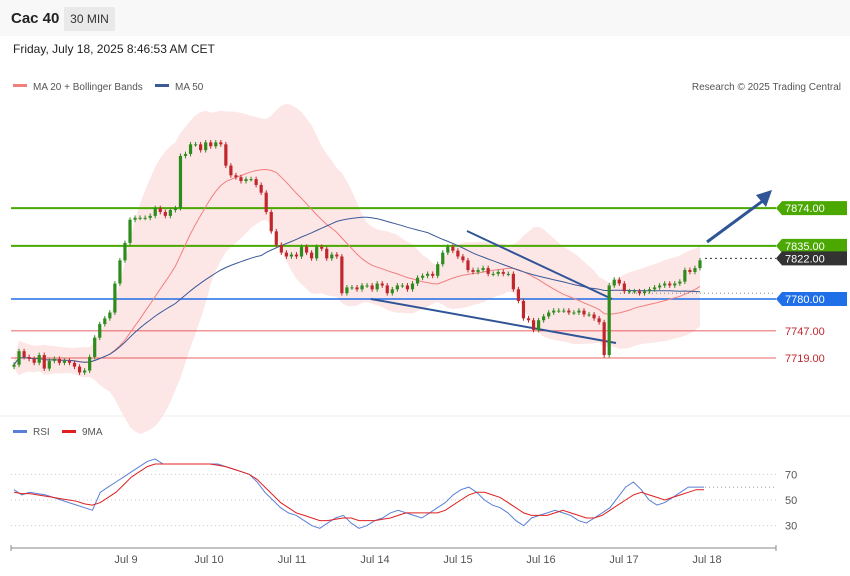 The width and height of the screenshot is (850, 576). What do you see at coordinates (766, 87) in the screenshot?
I see `credit-text: Research © 2025 Trading Central` at bounding box center [766, 87].